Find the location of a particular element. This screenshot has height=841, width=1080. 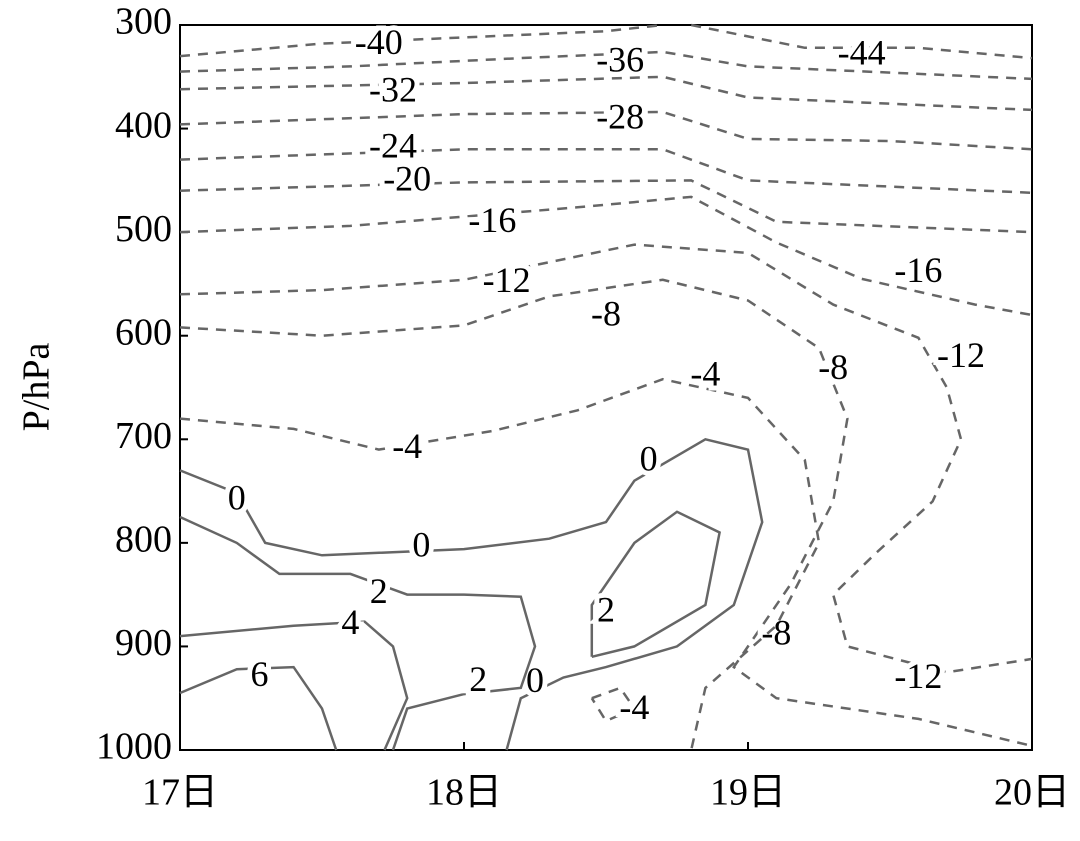

y-tick-label: 1000 is located at coordinates (134, 747).